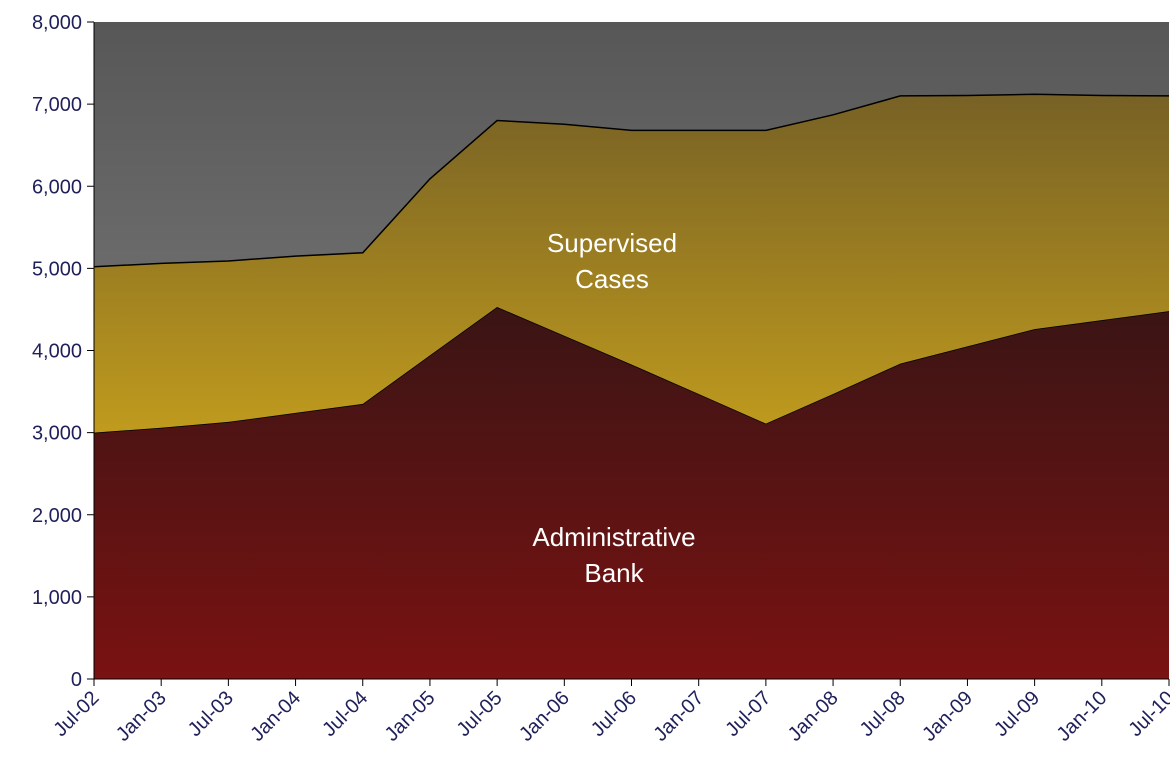 The height and width of the screenshot is (778, 1170). What do you see at coordinates (1017, 714) in the screenshot?
I see `x-tick-label: Jul-09` at bounding box center [1017, 714].